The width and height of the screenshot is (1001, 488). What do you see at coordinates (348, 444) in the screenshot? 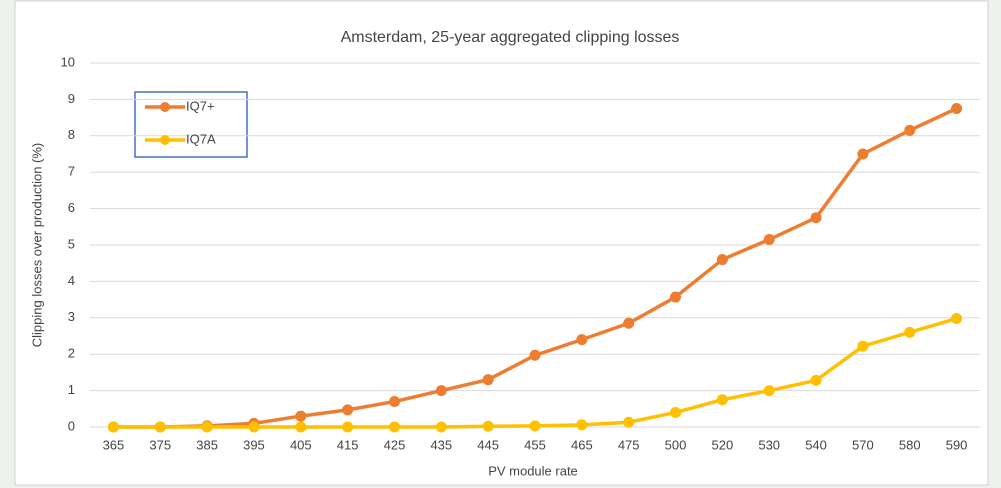
I see `x-tick-label: 415` at bounding box center [348, 444].